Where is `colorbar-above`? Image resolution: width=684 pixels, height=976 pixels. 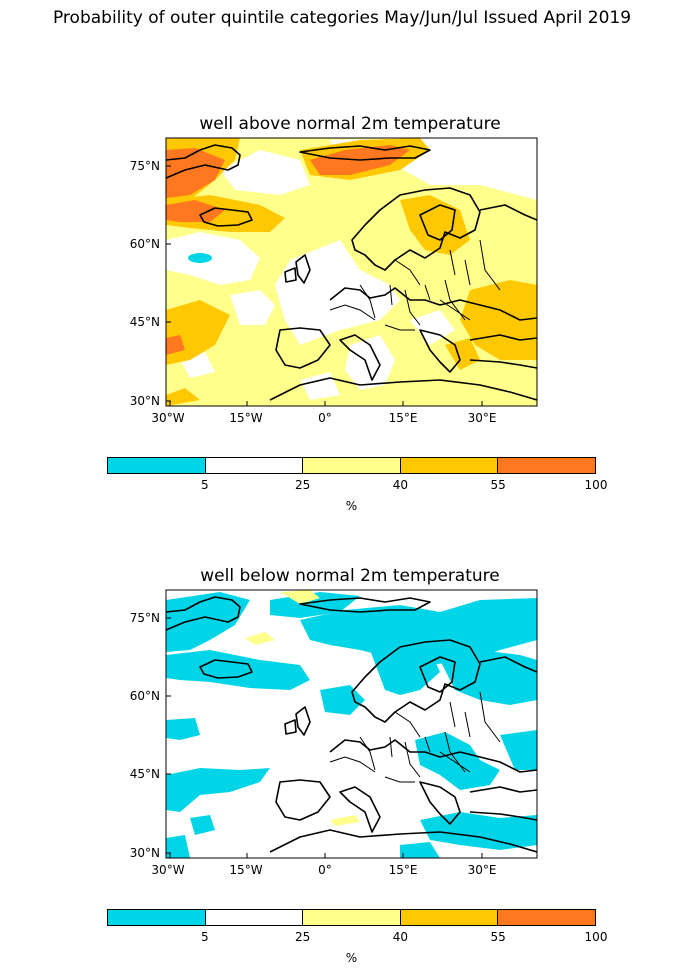
colorbar-above is located at coordinates (351, 465).